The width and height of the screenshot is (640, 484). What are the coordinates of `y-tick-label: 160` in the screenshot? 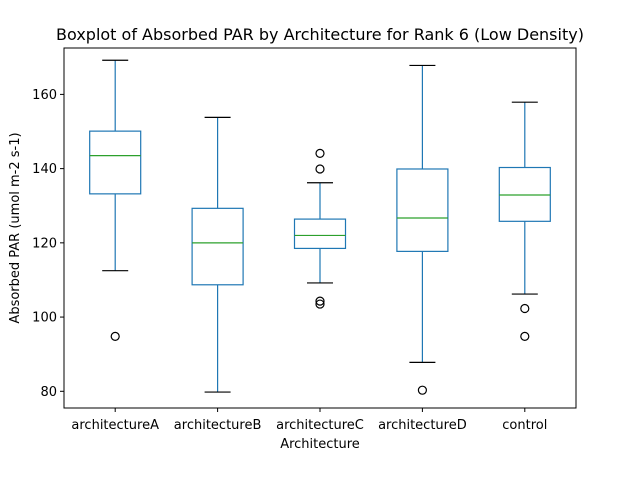 It's located at (44, 95).